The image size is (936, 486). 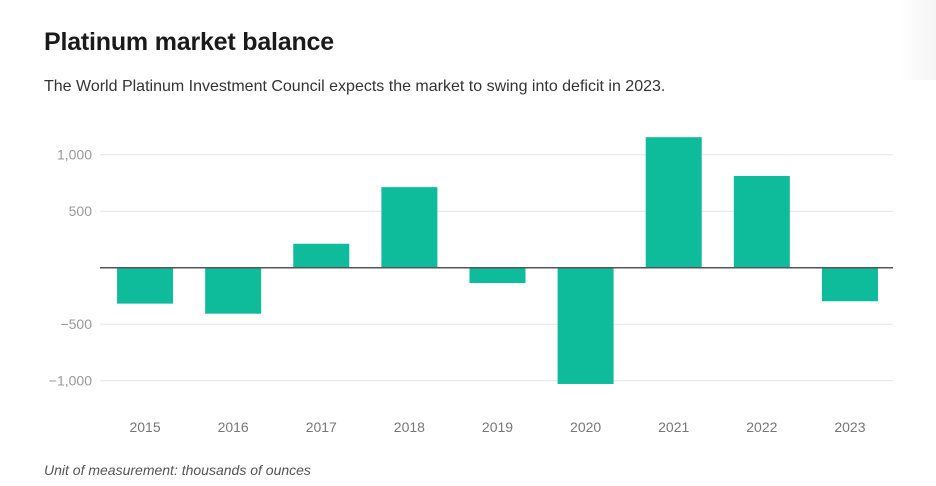 I want to click on x-tick-label: 2015, so click(x=144, y=427).